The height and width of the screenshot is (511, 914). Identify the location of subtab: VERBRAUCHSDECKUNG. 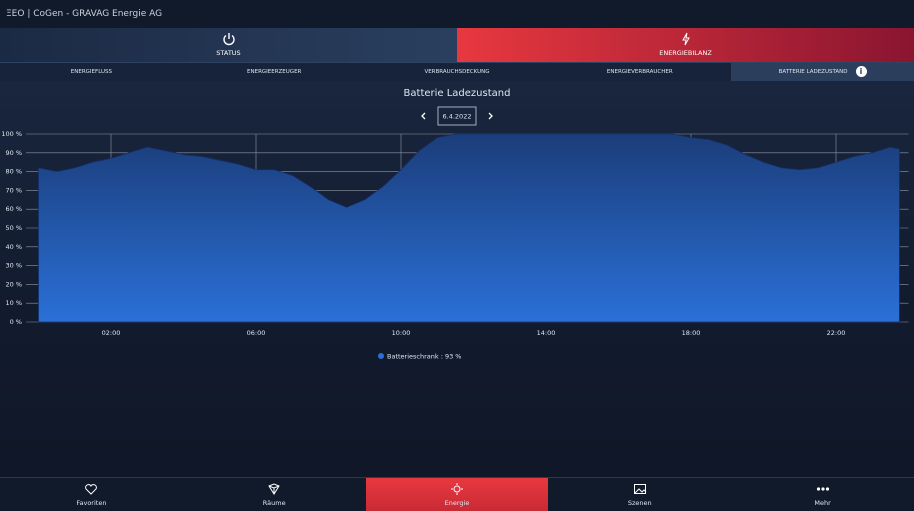
(457, 72).